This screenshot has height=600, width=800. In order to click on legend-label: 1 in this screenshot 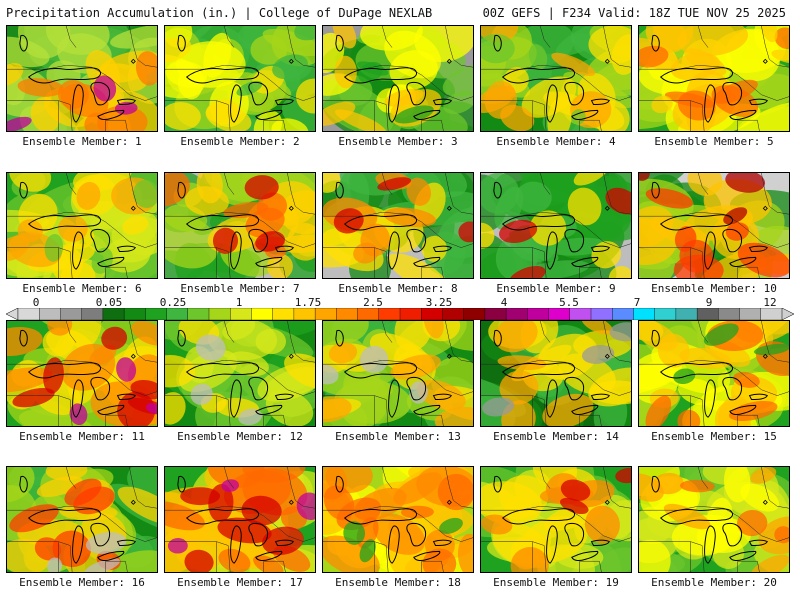, I will do `click(239, 302)`.